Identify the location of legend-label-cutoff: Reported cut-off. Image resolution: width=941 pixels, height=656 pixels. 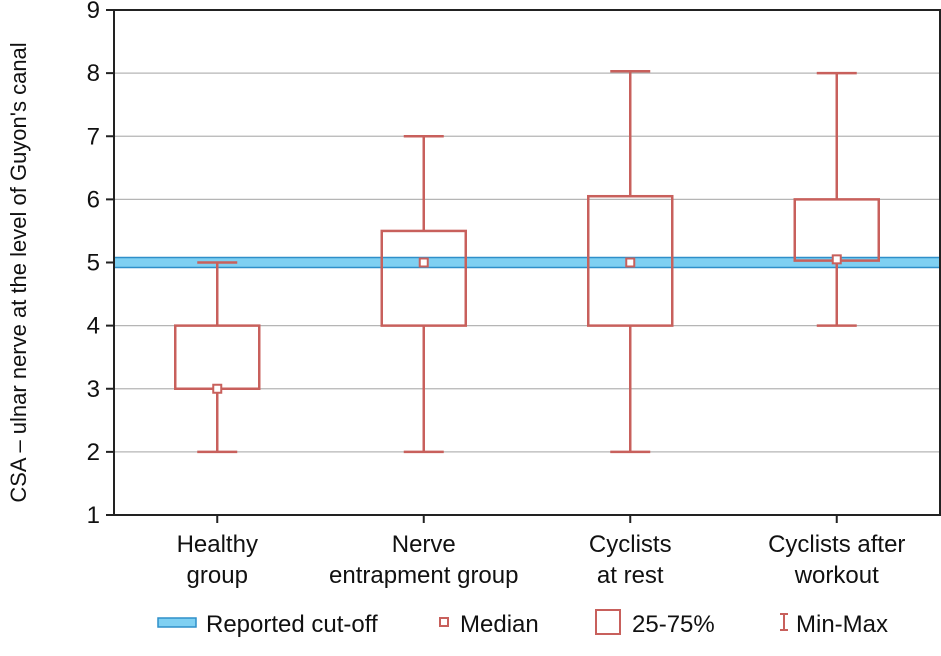
(292, 624).